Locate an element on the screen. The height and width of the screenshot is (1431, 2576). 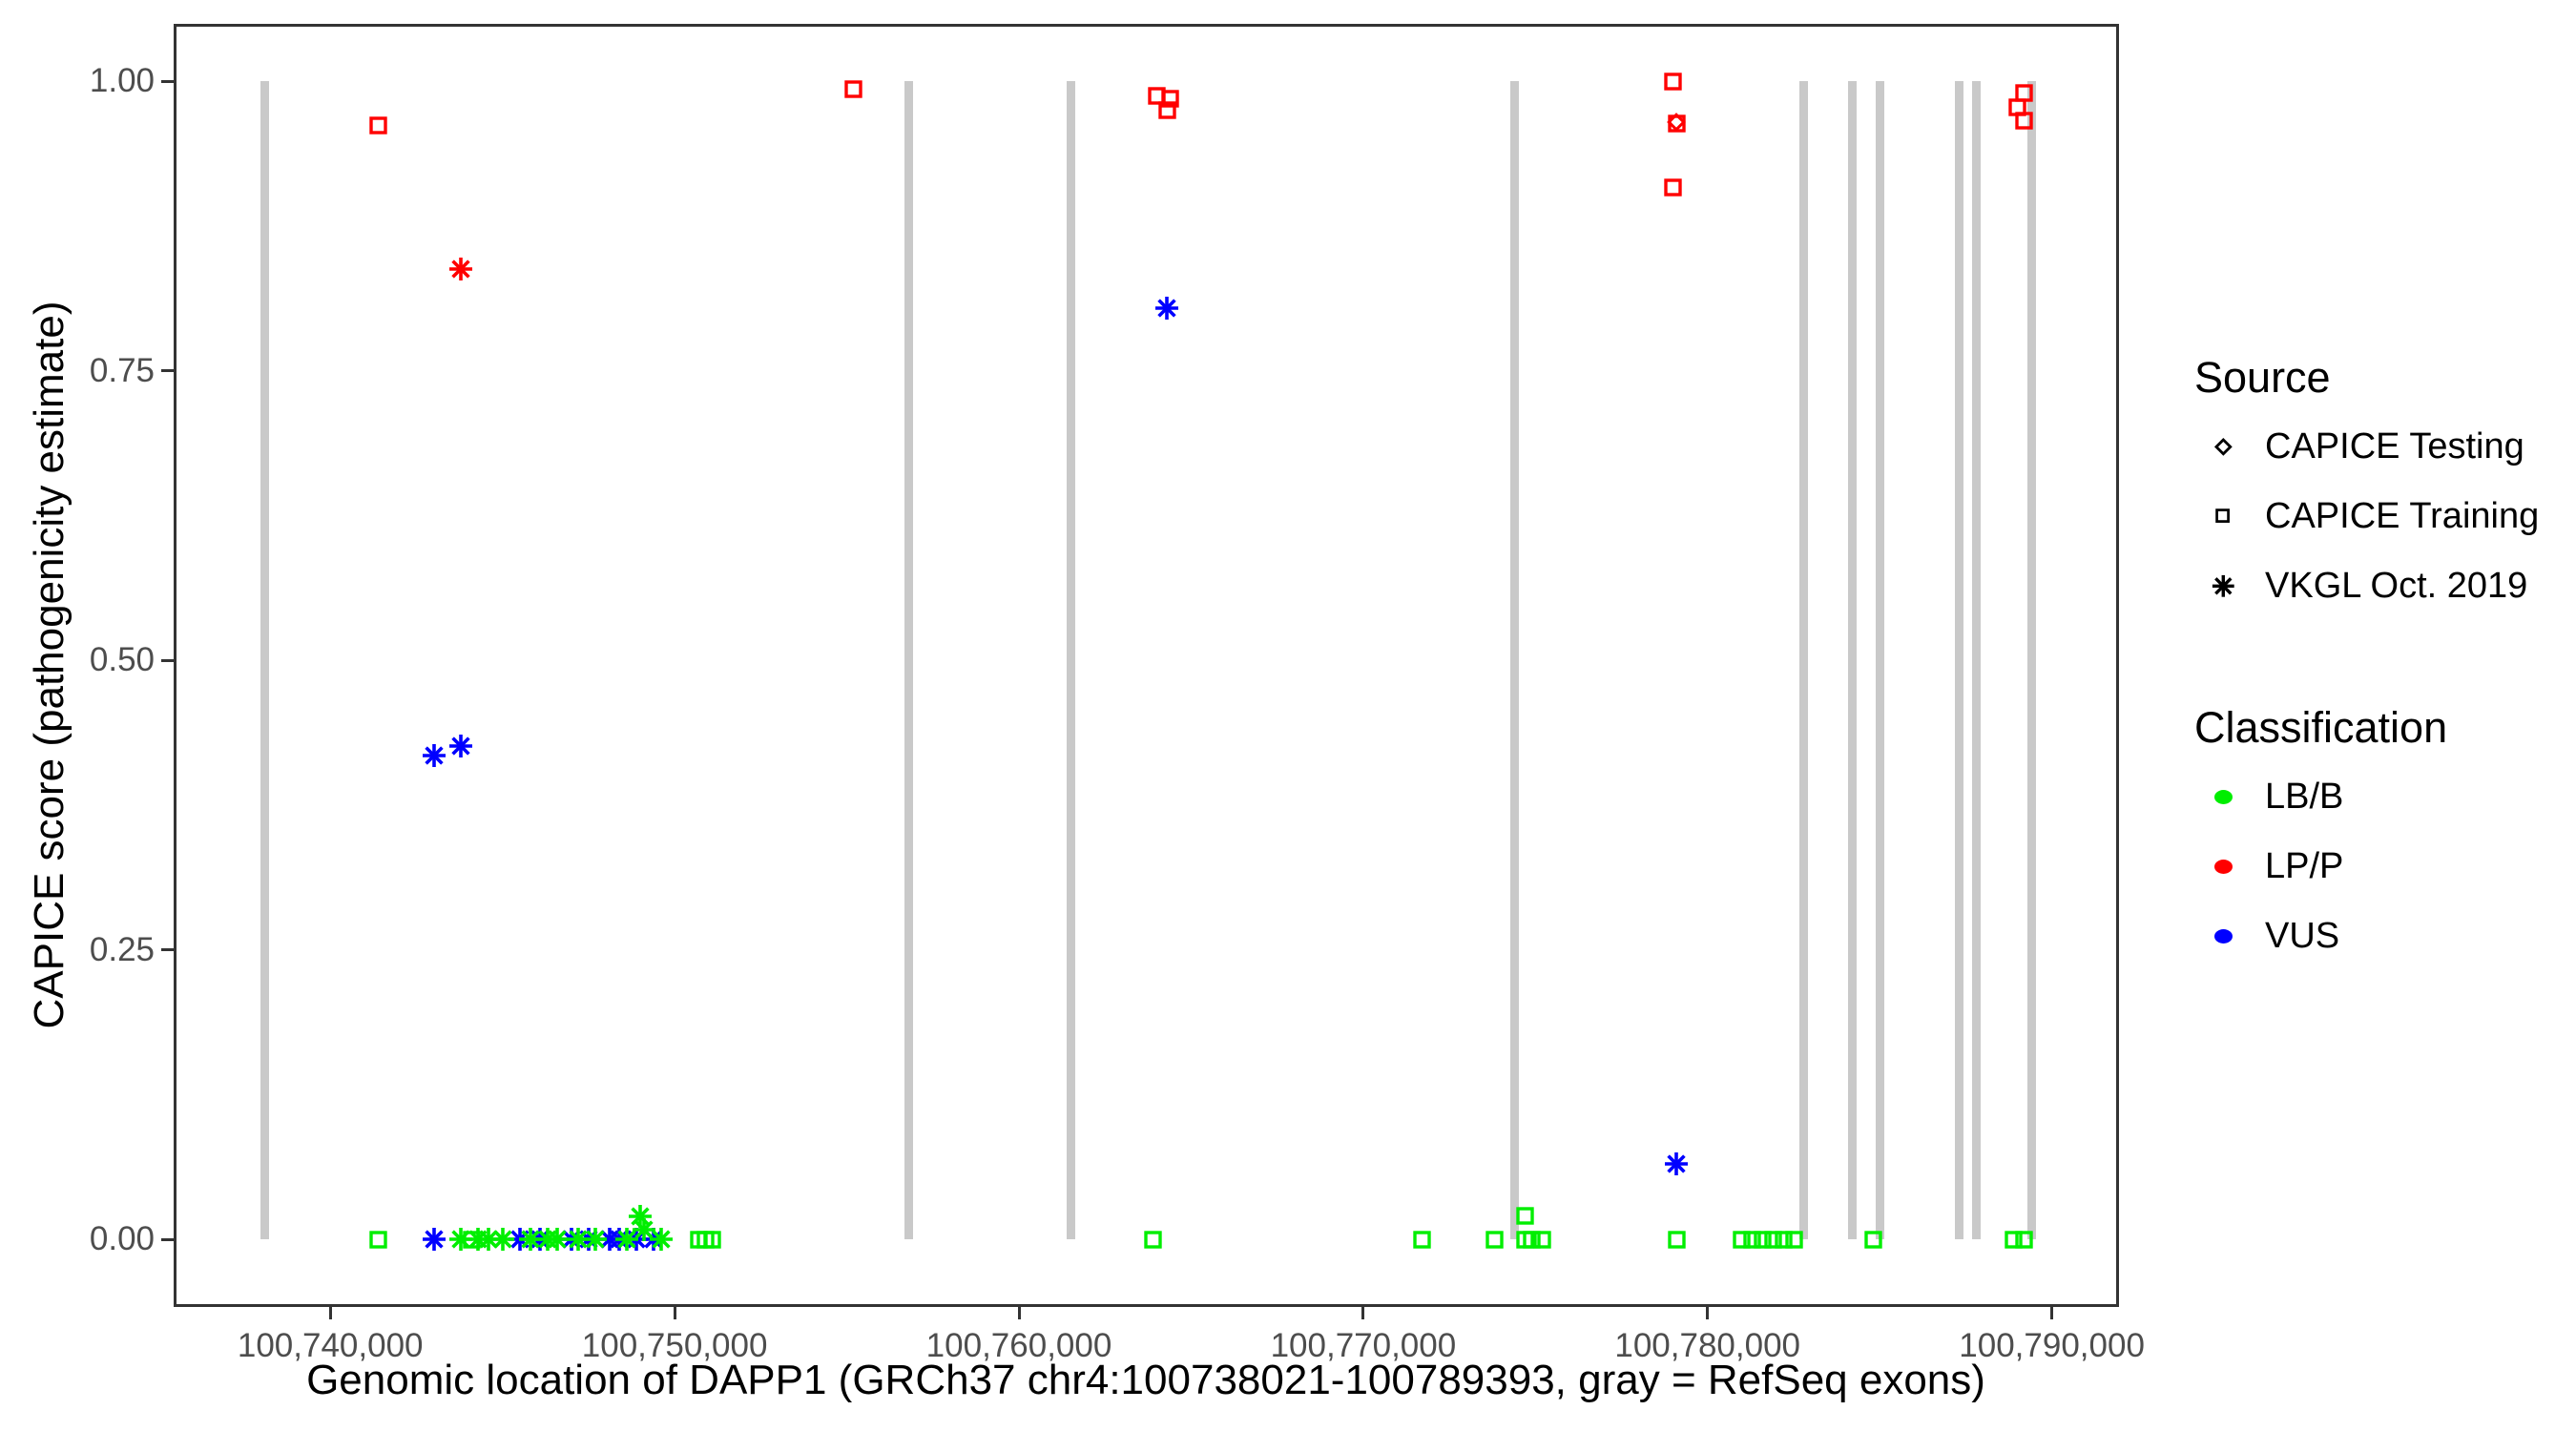
y-tick-label: 0.00 is located at coordinates (122, 1238).